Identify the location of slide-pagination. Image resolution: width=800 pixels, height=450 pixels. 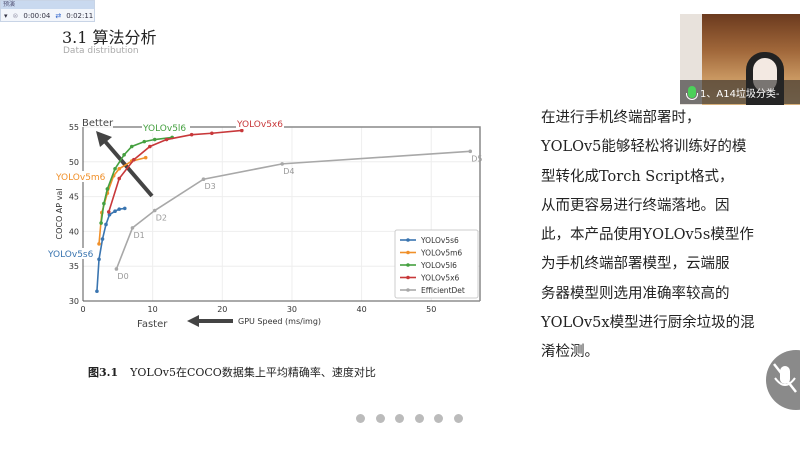
(409, 418).